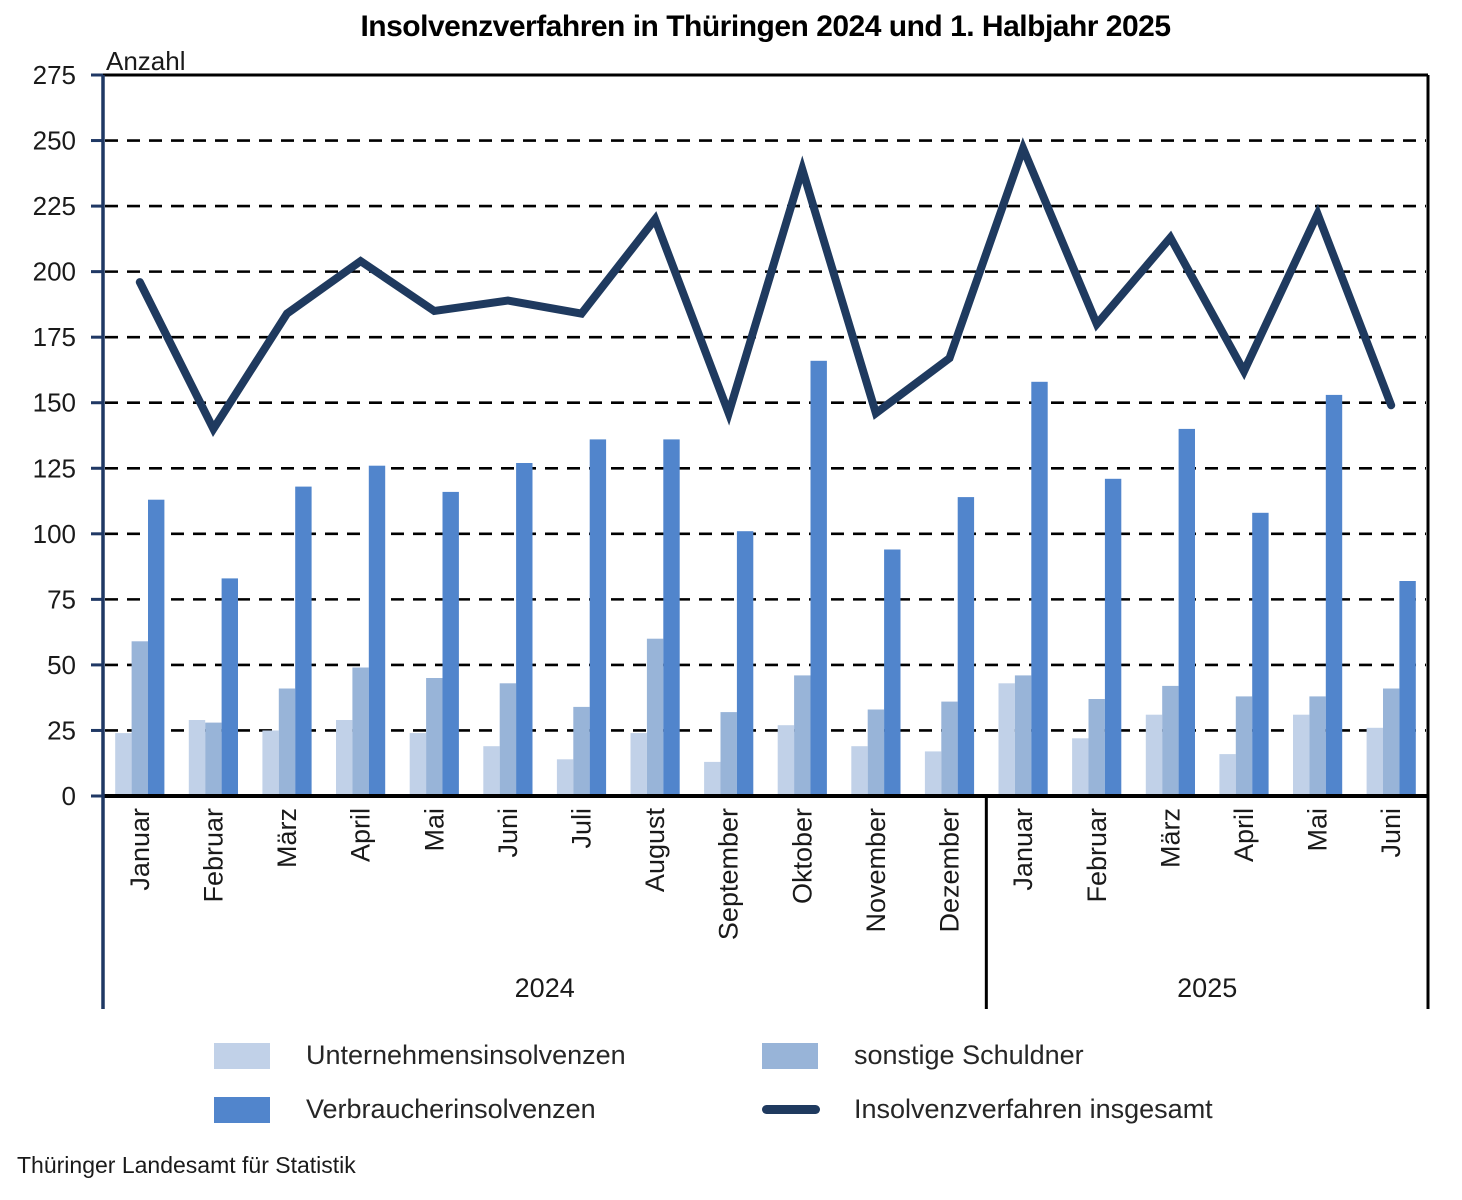  I want to click on legend-swatch-verbraucherinsolvenzen, so click(242, 1109).